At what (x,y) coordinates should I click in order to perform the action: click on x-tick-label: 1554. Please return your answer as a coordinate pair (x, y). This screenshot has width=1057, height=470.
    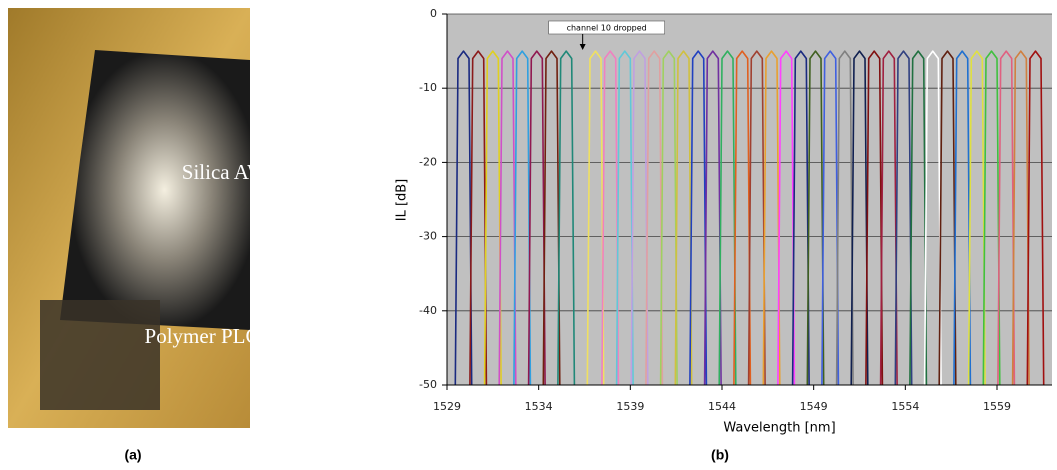
    Looking at the image, I should click on (905, 406).